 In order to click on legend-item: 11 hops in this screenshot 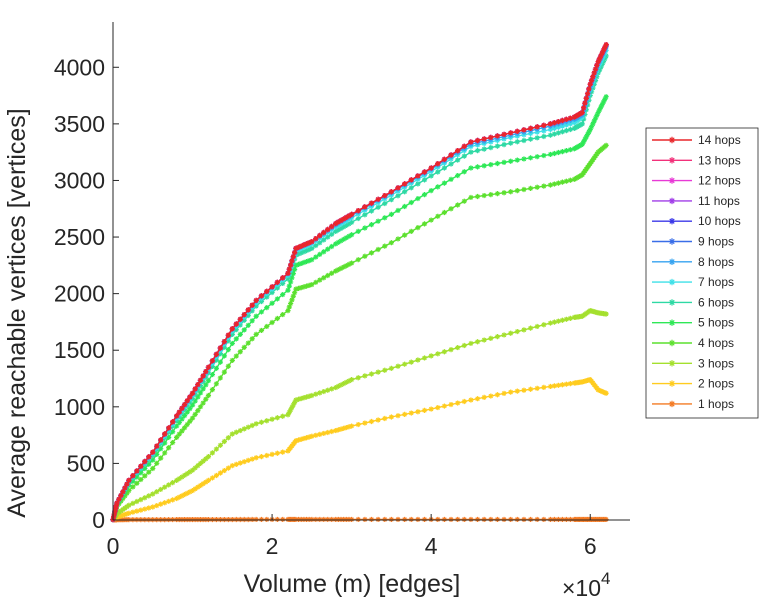, I will do `click(696, 201)`.